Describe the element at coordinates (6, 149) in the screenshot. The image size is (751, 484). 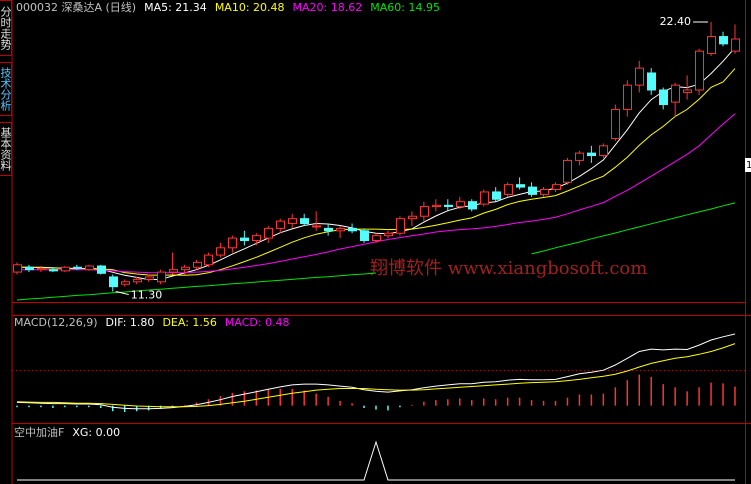
I see `tab: 基本资料` at that location.